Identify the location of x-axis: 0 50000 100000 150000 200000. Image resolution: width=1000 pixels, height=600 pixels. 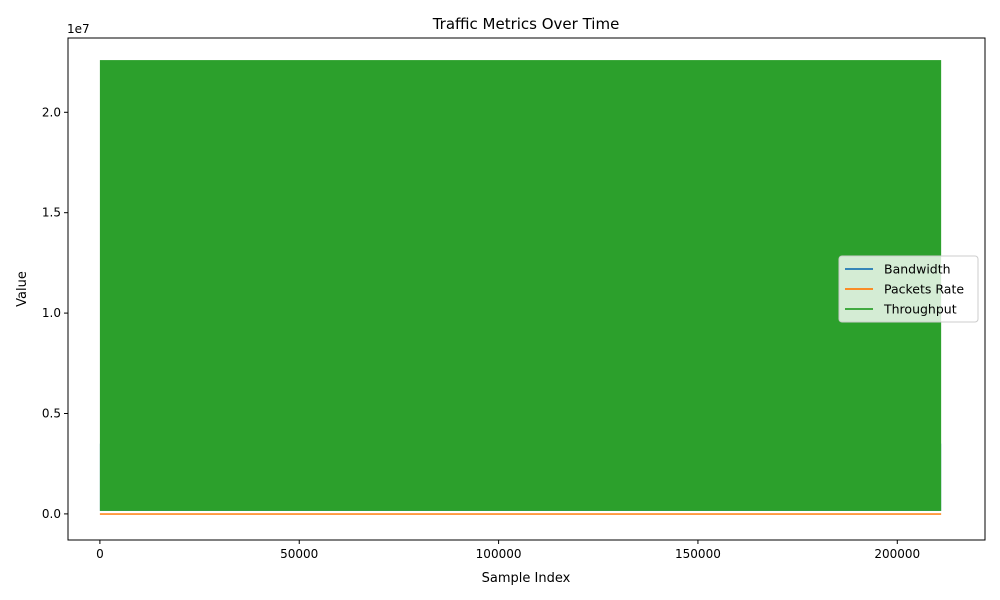
(508, 550).